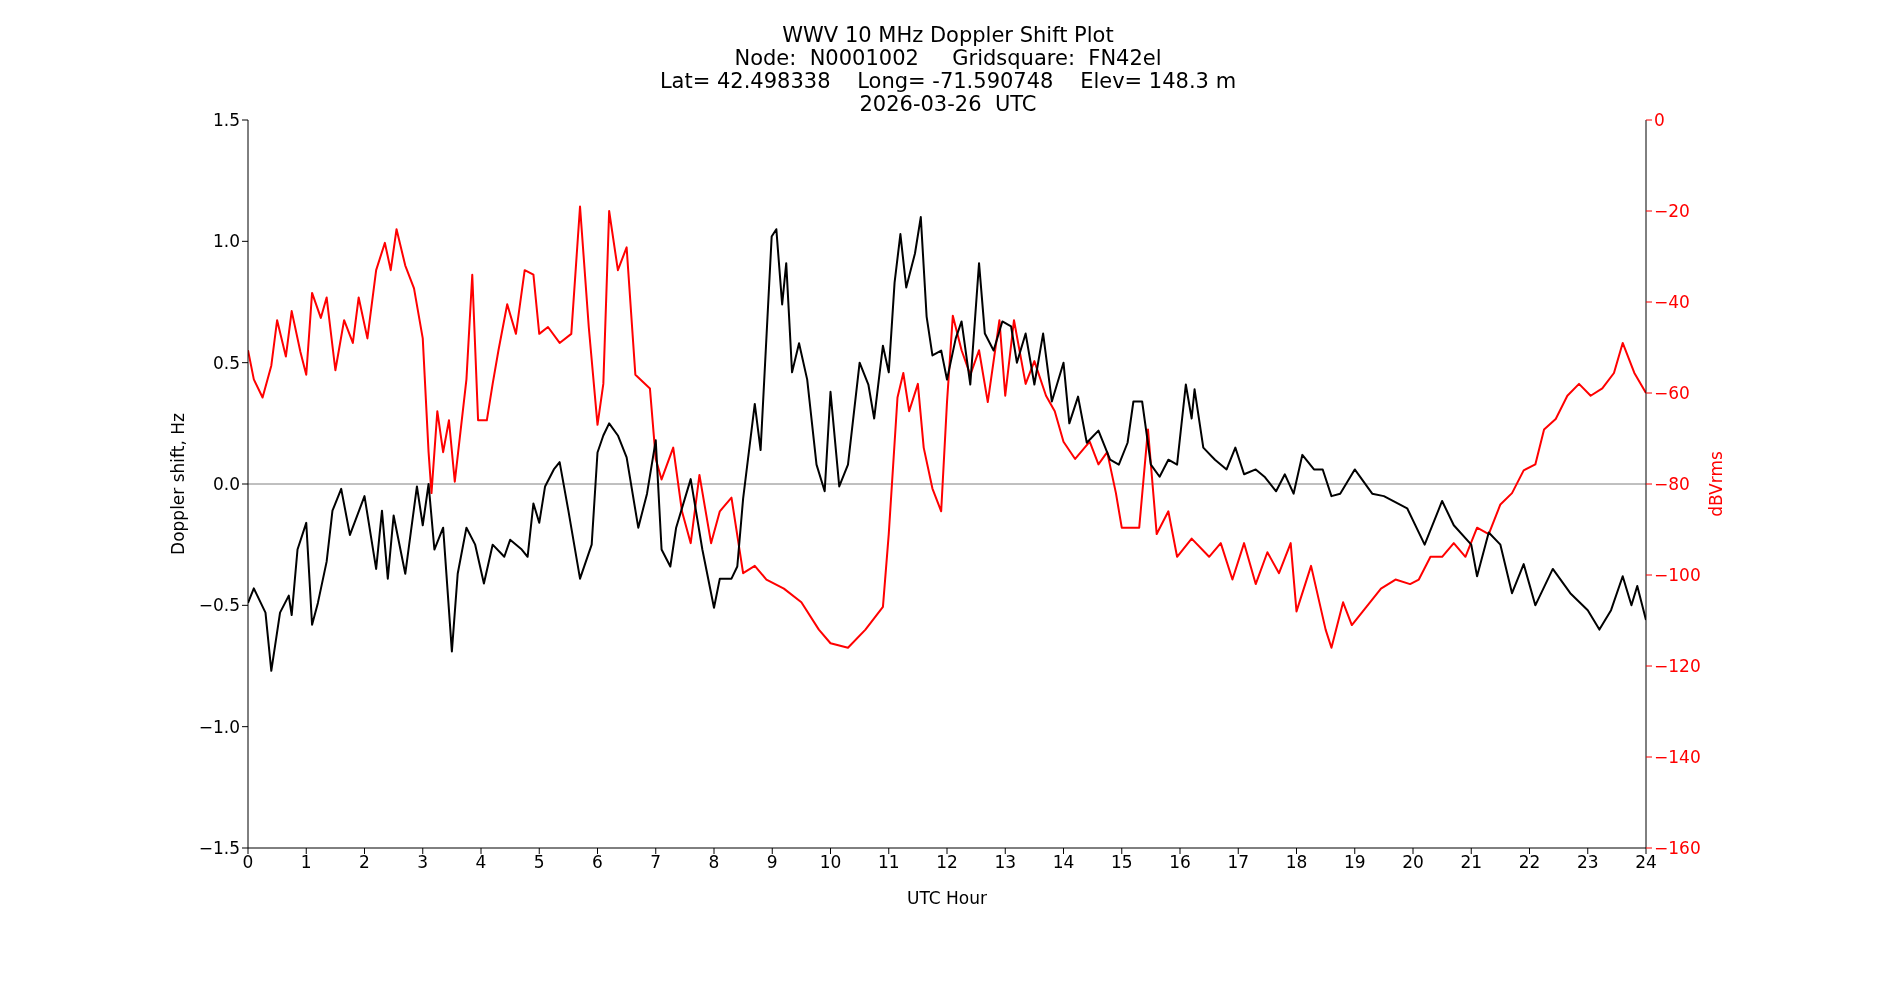  Describe the element at coordinates (364, 862) in the screenshot. I see `x-tick-label: 2` at that location.